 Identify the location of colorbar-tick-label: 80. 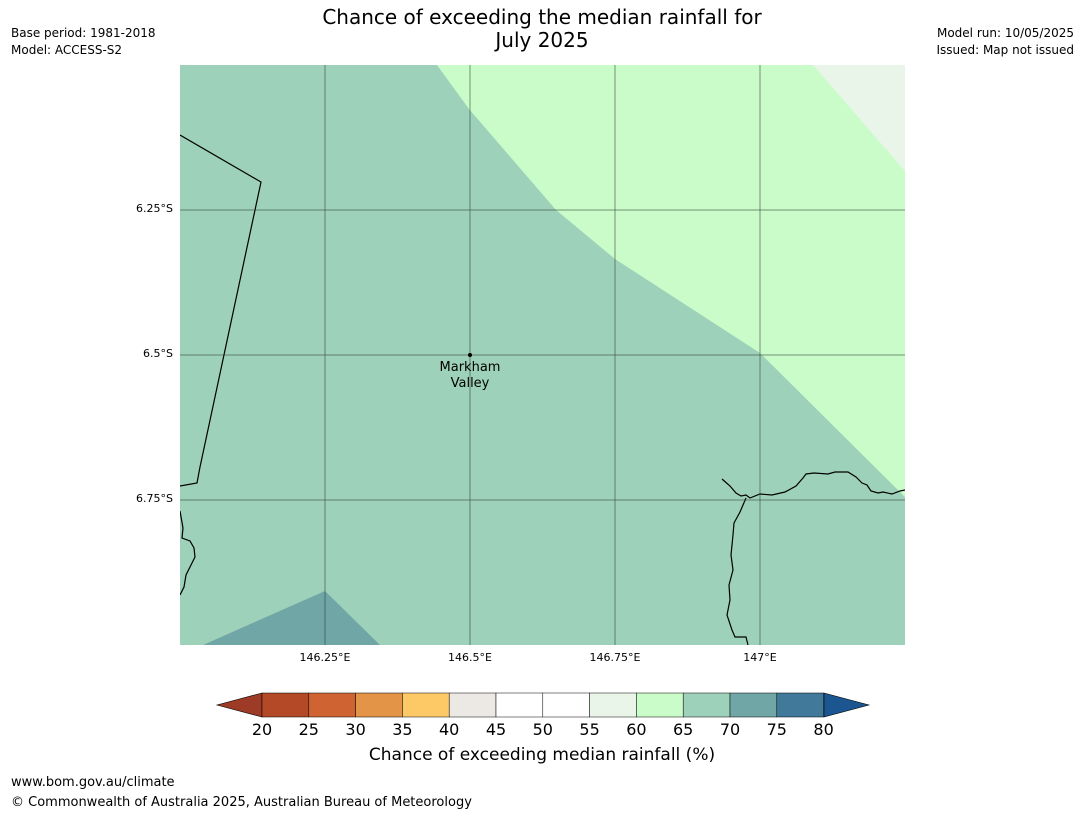
(823, 729).